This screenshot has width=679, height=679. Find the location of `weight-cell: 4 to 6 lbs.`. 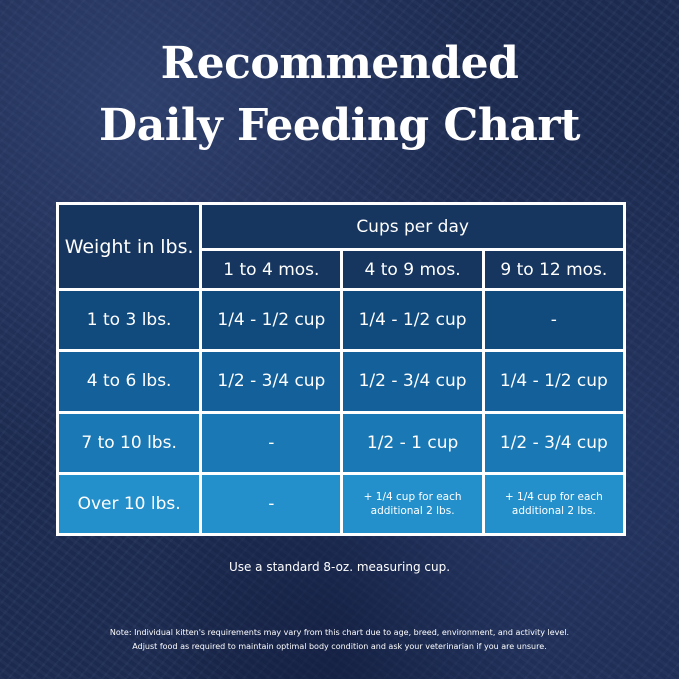

weight-cell: 4 to 6 lbs. is located at coordinates (129, 381).